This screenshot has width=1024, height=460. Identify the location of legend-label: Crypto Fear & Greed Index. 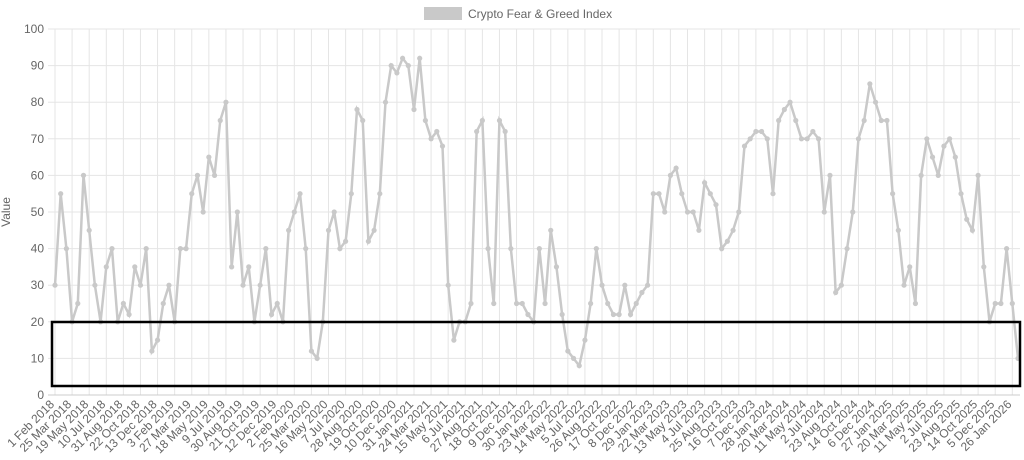
(540, 14).